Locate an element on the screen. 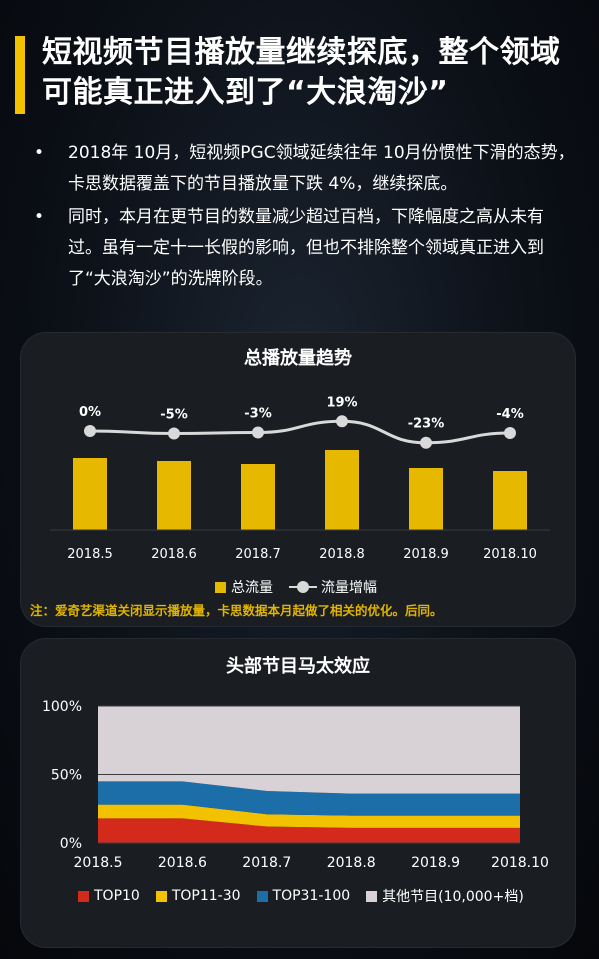 The width and height of the screenshot is (599, 959). plays-trend-legend: 总流量 流量增幅 is located at coordinates (304, 587).